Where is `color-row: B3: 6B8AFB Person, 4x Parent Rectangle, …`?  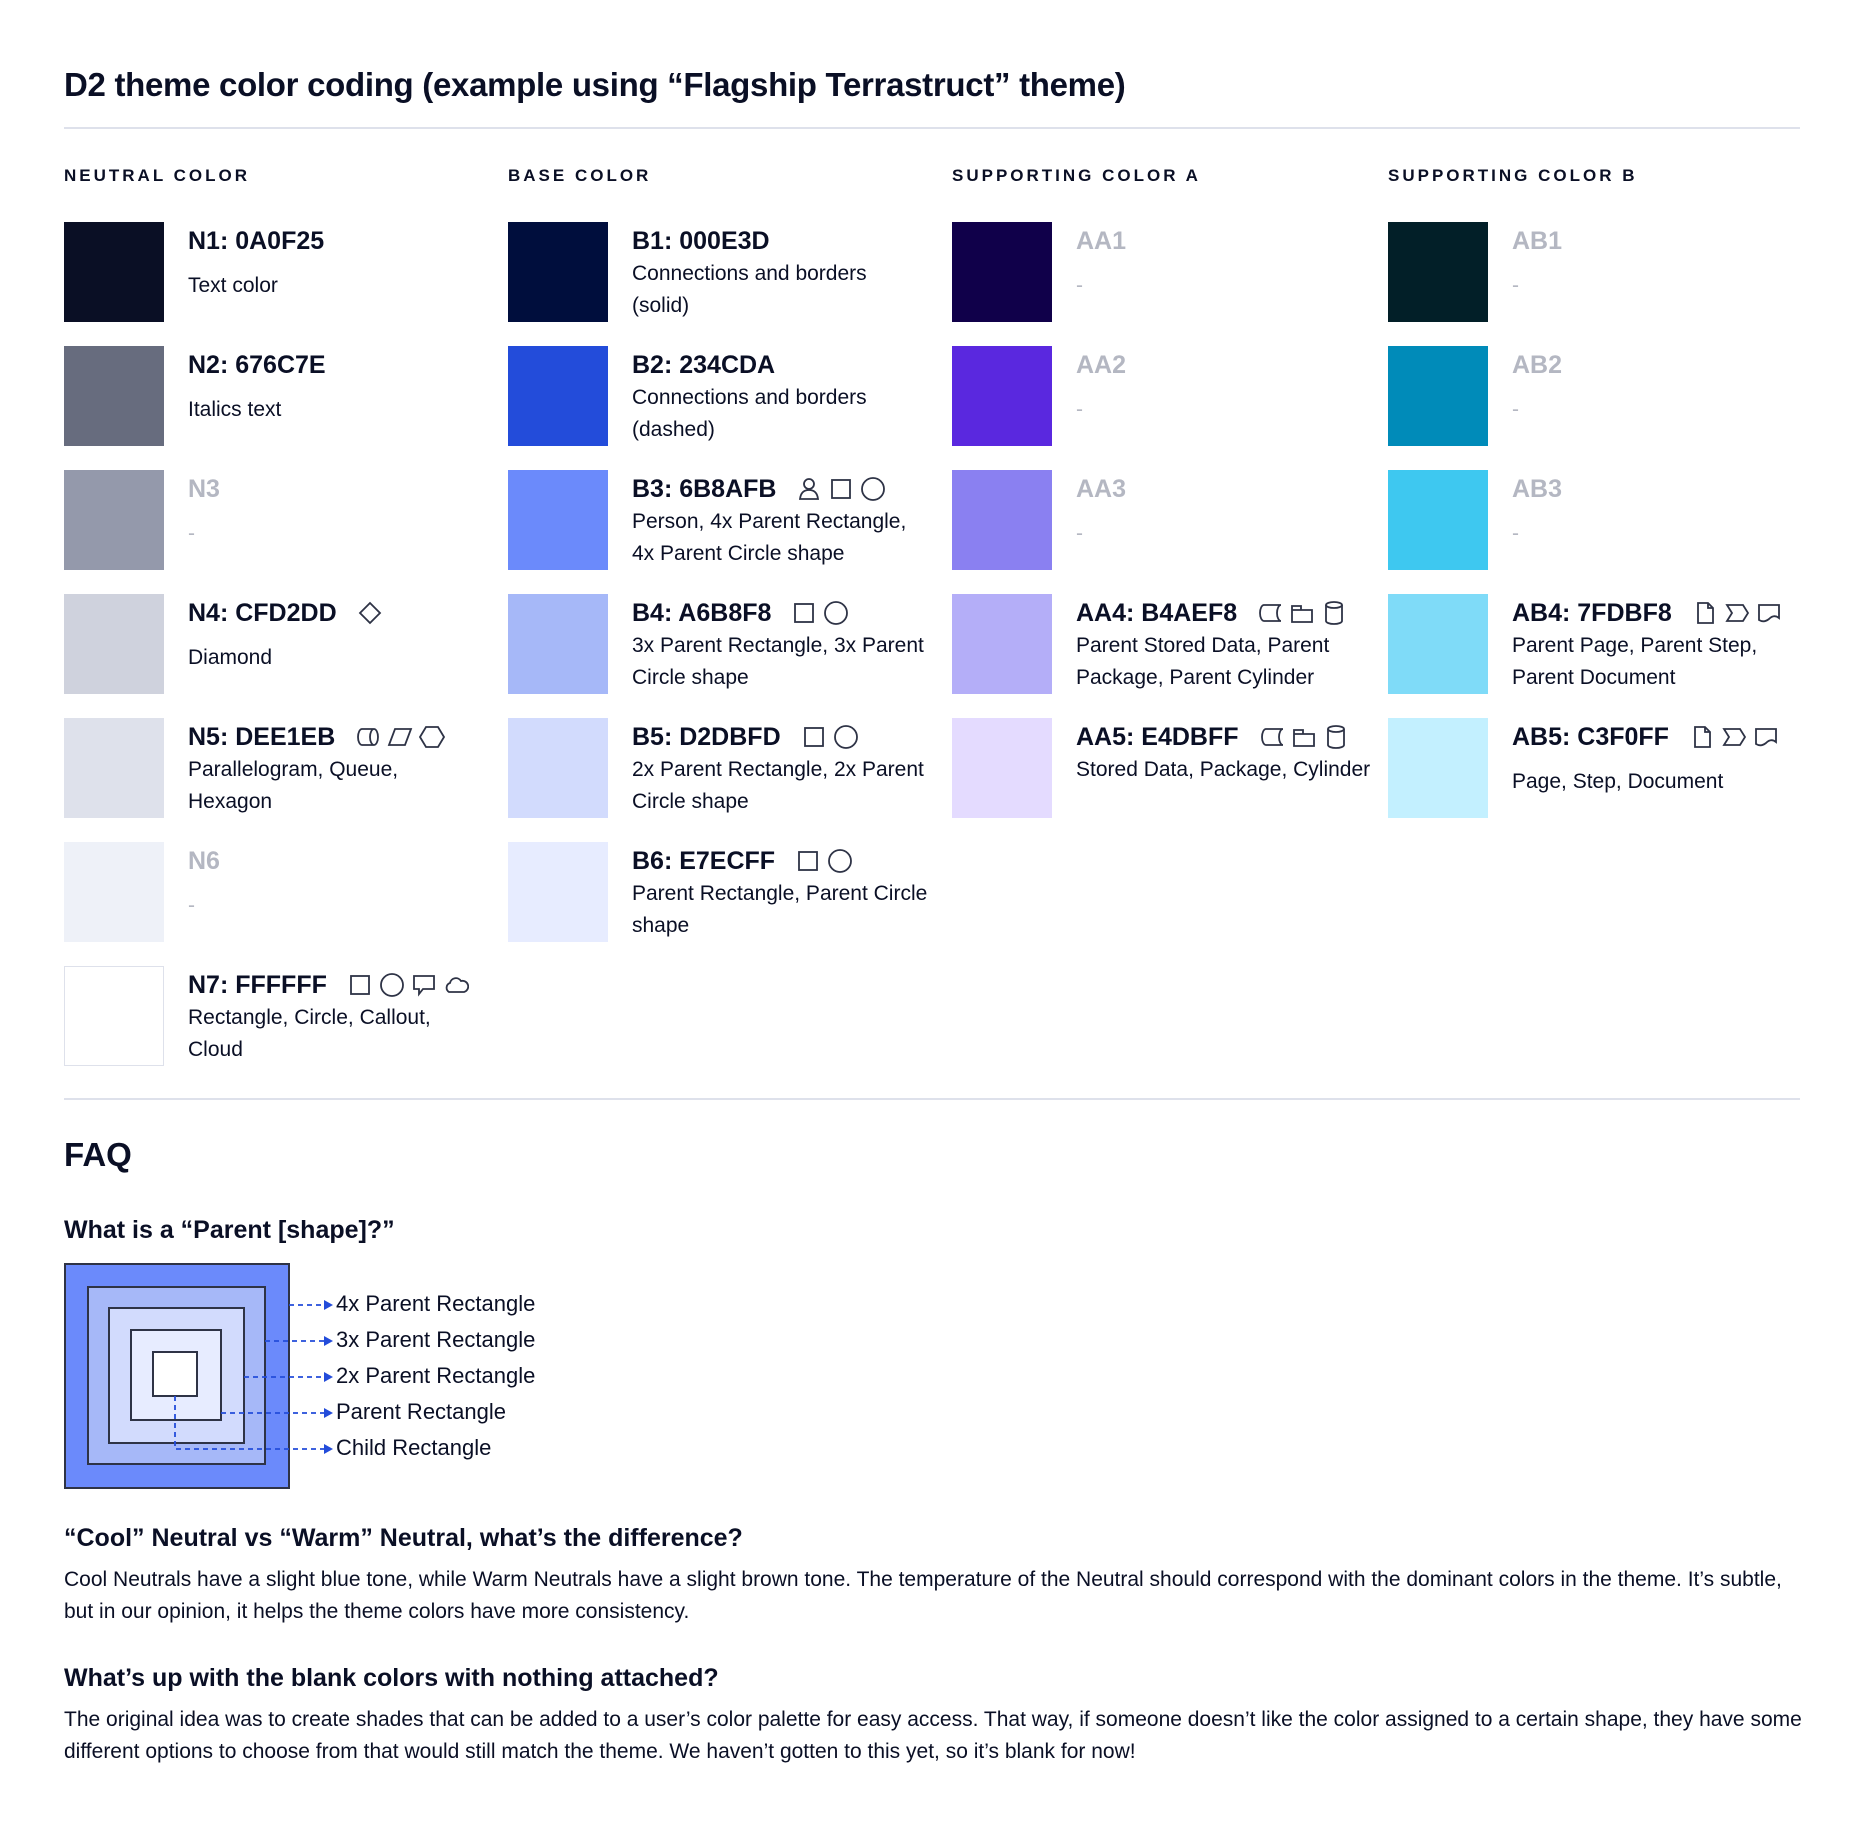 color-row: B3: 6B8AFB Person, 4x Parent Rectangle, … is located at coordinates (718, 532).